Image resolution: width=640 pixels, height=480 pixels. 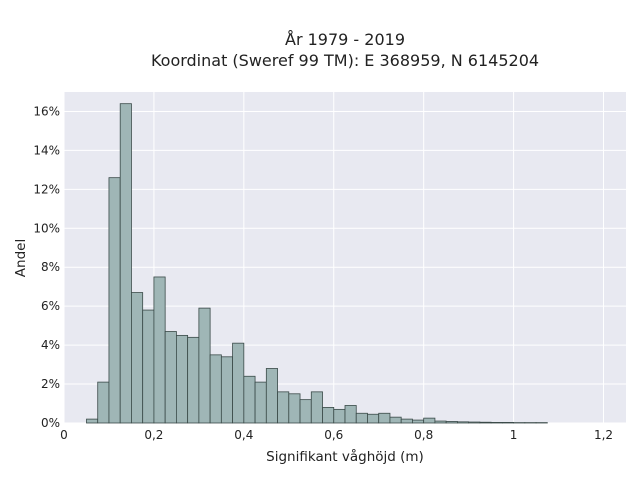 What do you see at coordinates (46, 228) in the screenshot?
I see `y-tick-label: 10%` at bounding box center [46, 228].